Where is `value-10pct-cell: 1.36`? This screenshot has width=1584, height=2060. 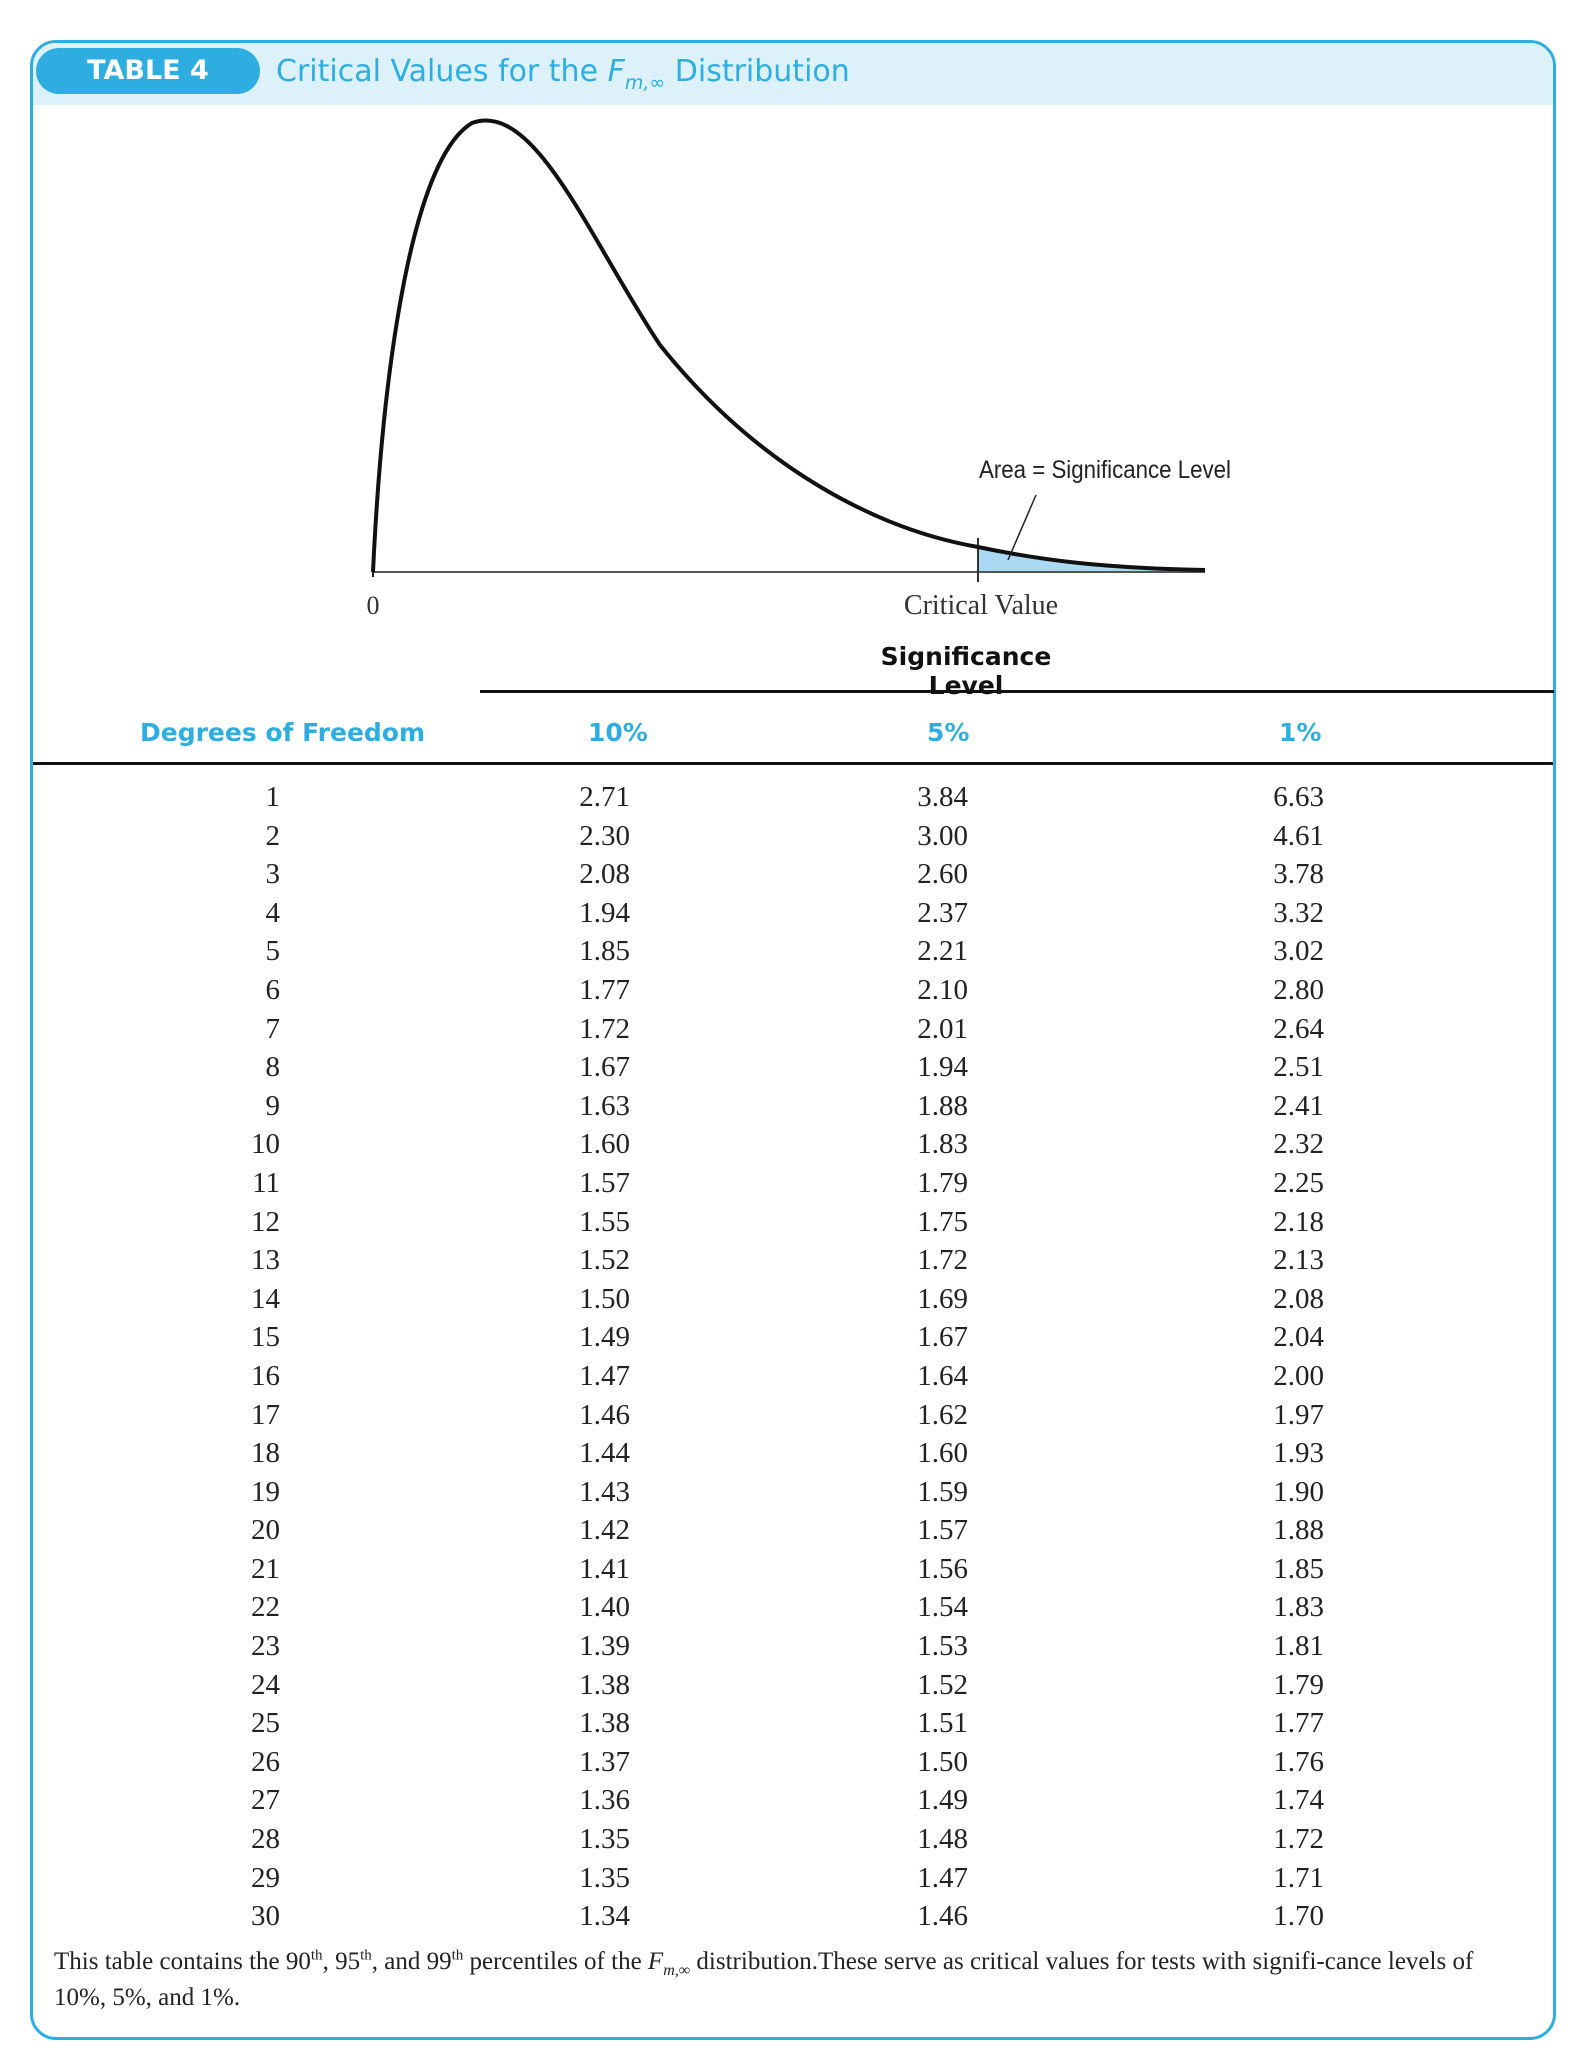
value-10pct-cell: 1.36 is located at coordinates (604, 1800).